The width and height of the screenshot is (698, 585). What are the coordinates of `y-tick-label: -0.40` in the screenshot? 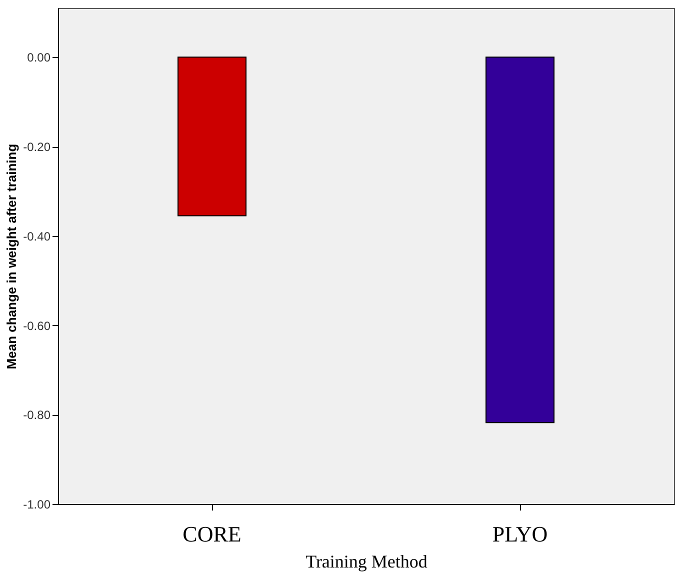 It's located at (37, 236).